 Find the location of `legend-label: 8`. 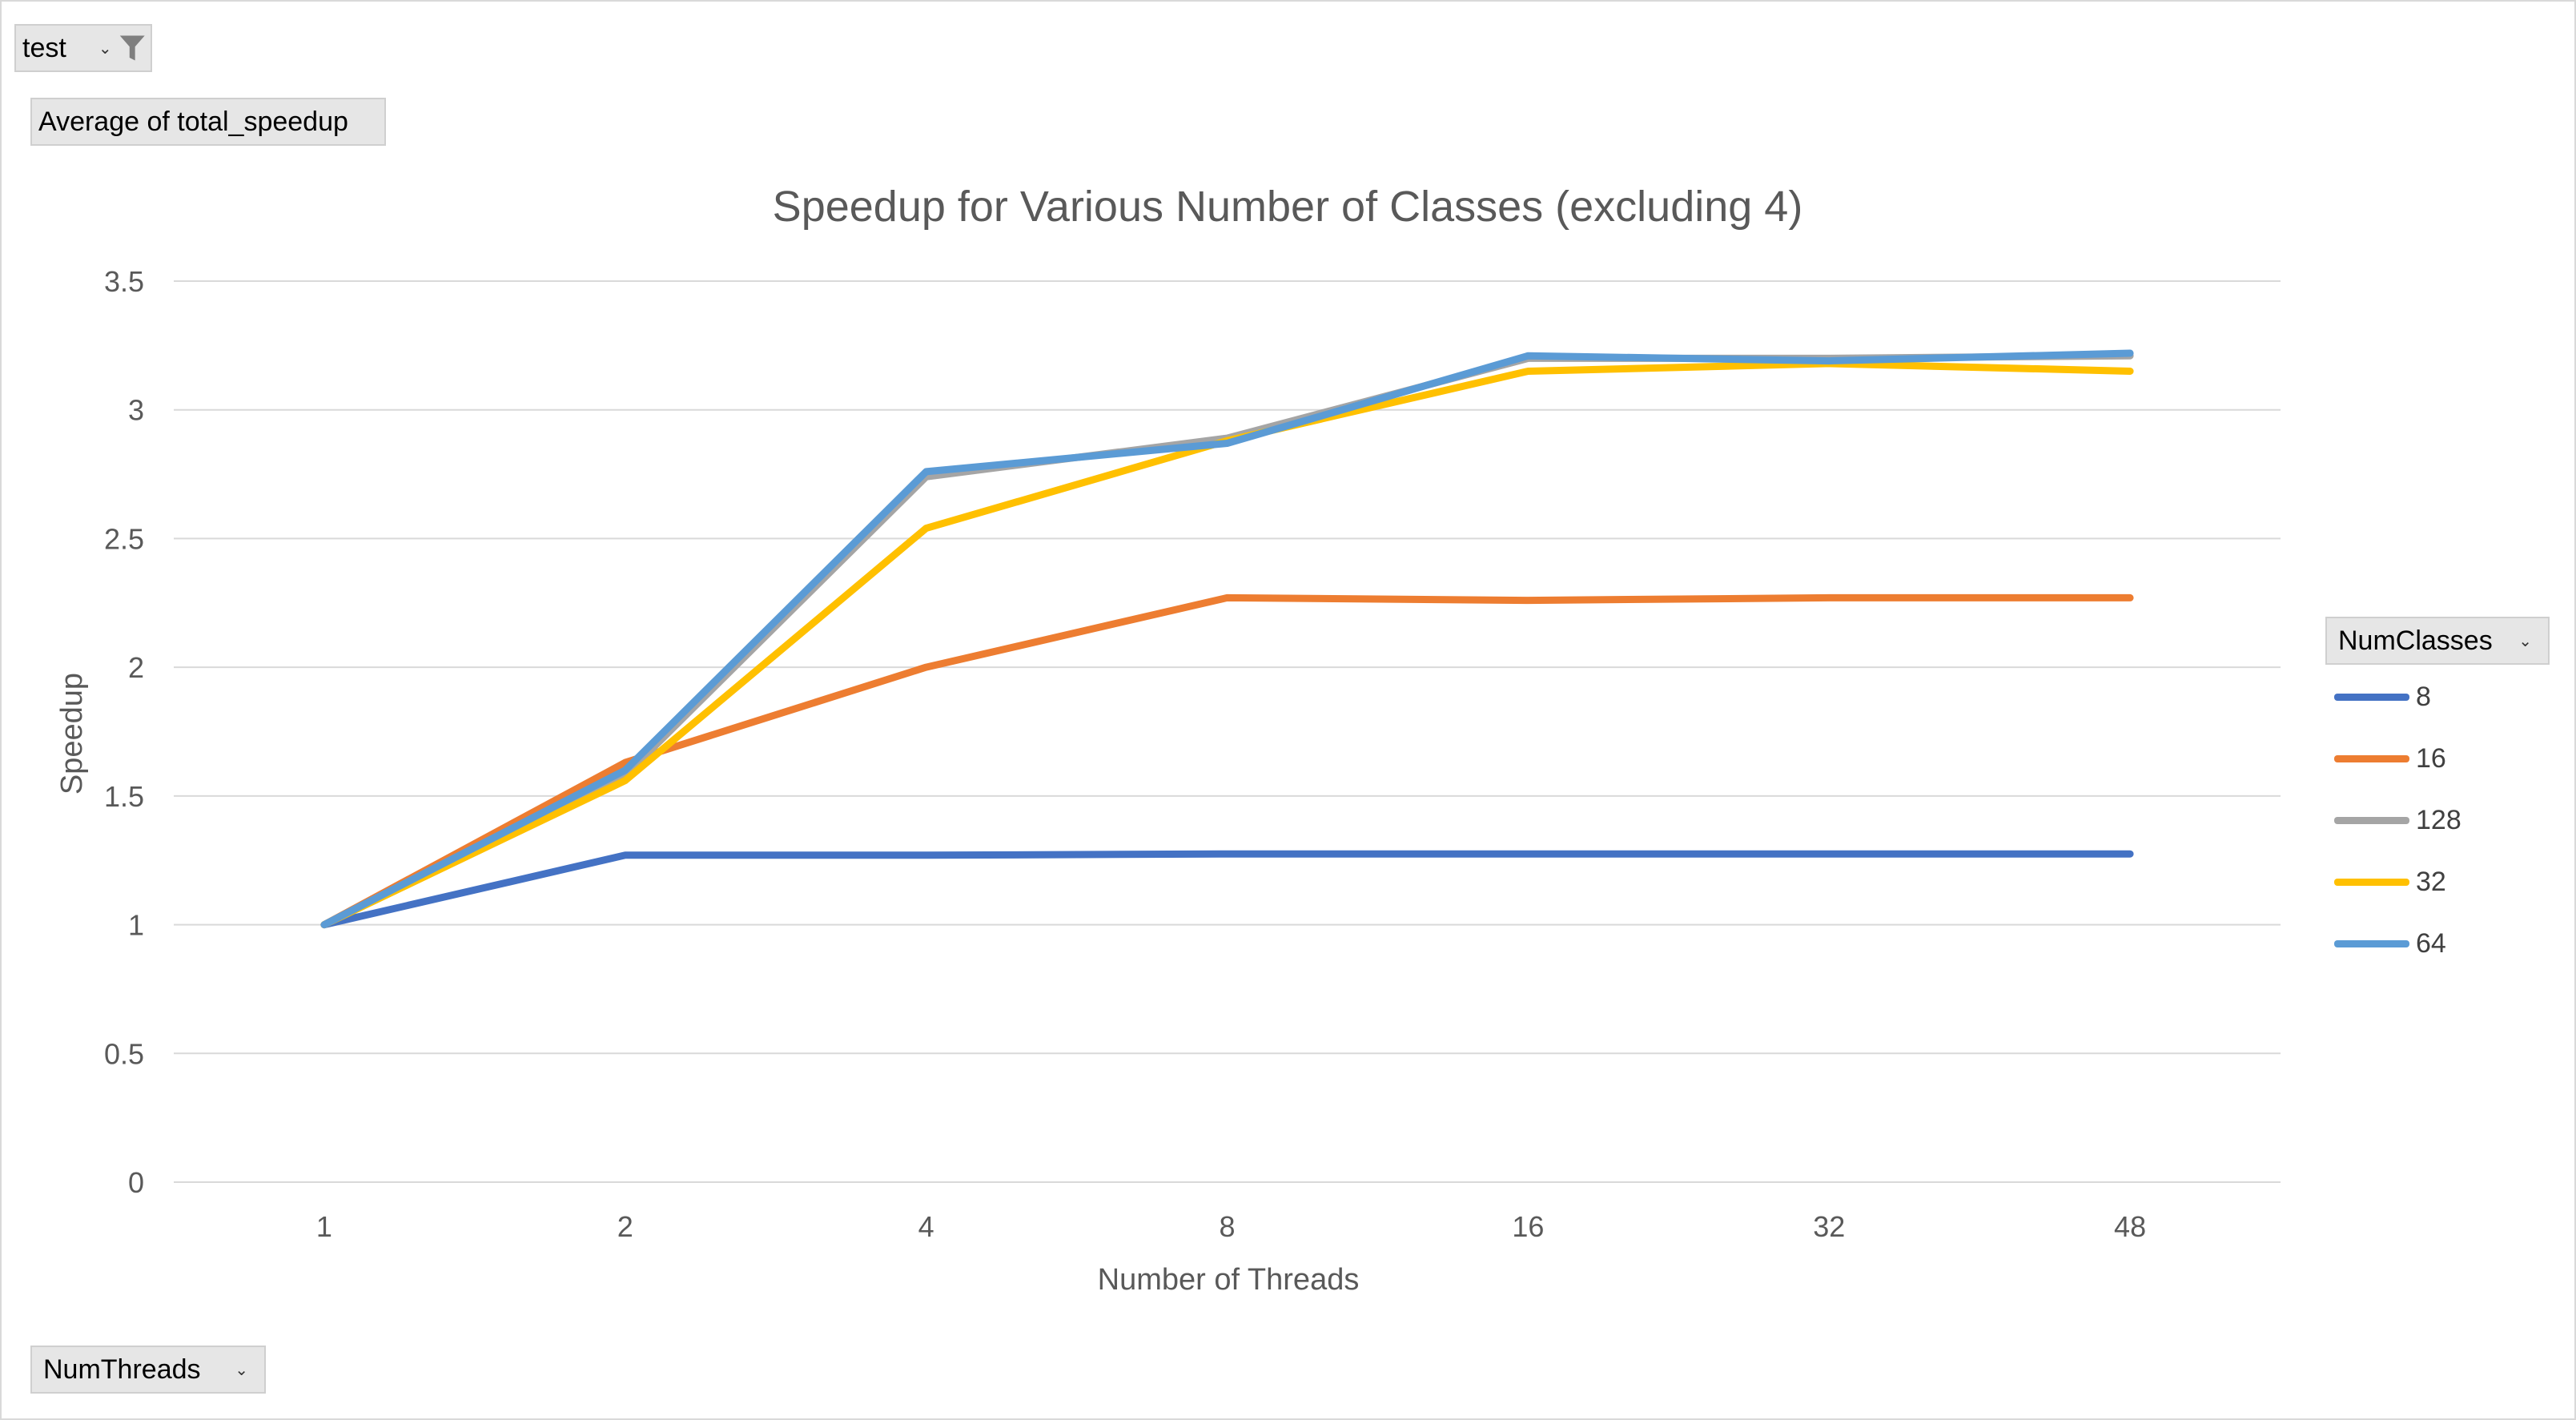

legend-label: 8 is located at coordinates (2423, 696).